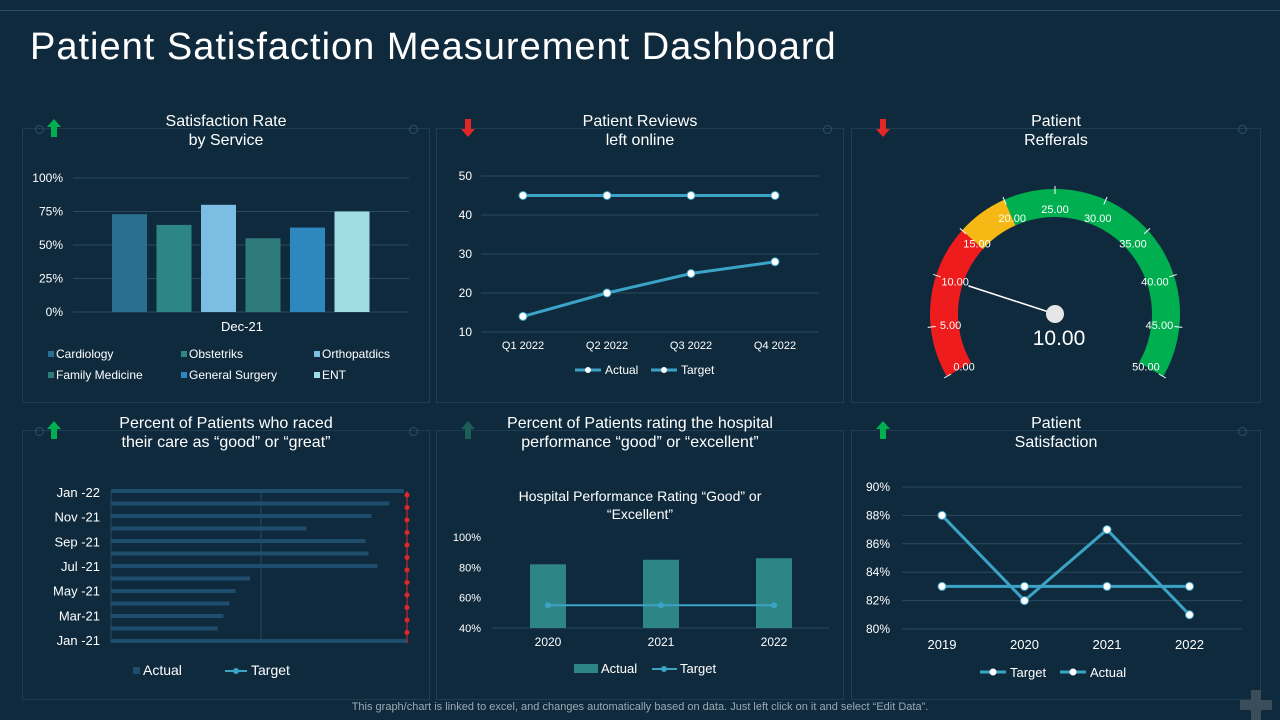 The height and width of the screenshot is (720, 1280). Describe the element at coordinates (51, 212) in the screenshot. I see `y-tick-label: 75%` at that location.